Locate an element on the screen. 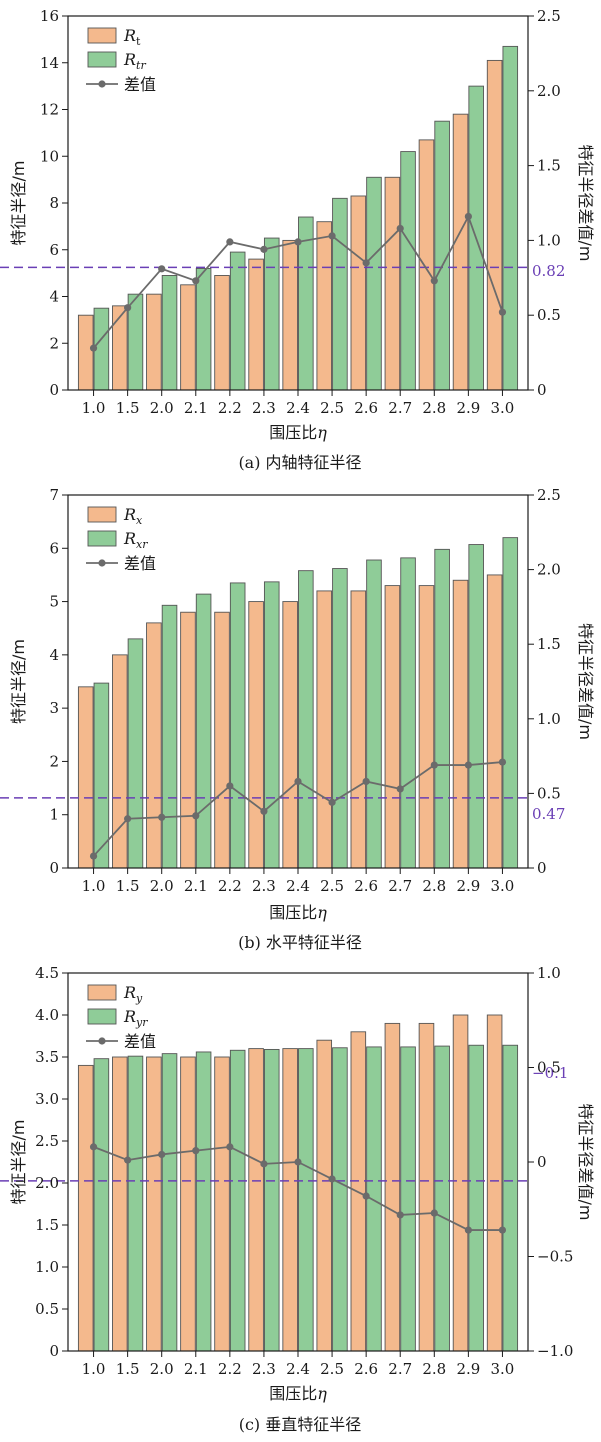 The width and height of the screenshot is (601, 1442). y-tick-label: 1.5 is located at coordinates (47, 1225).